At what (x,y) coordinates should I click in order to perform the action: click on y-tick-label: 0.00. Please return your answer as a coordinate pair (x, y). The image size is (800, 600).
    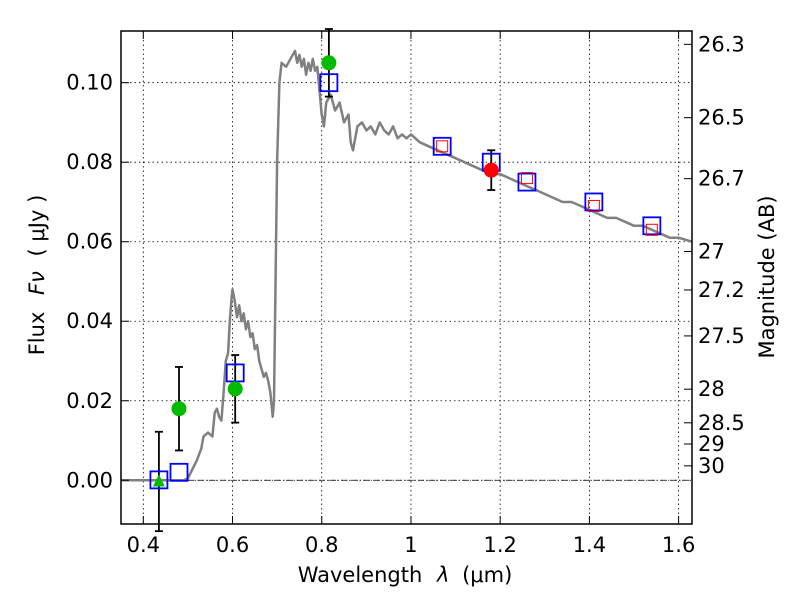
    Looking at the image, I should click on (89, 480).